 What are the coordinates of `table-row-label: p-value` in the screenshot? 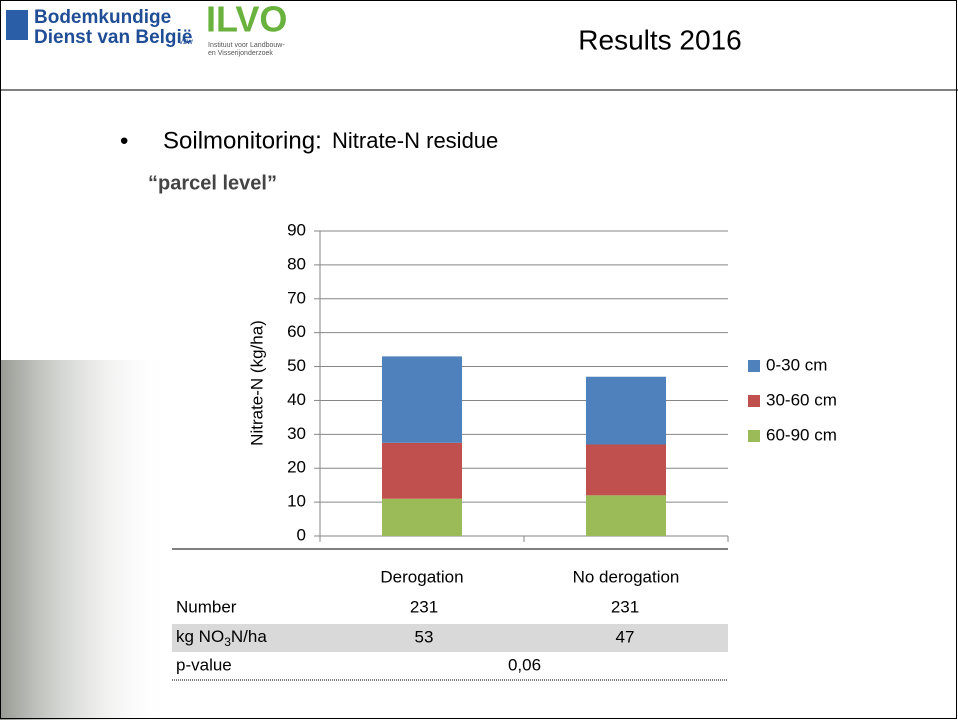 It's located at (204, 664).